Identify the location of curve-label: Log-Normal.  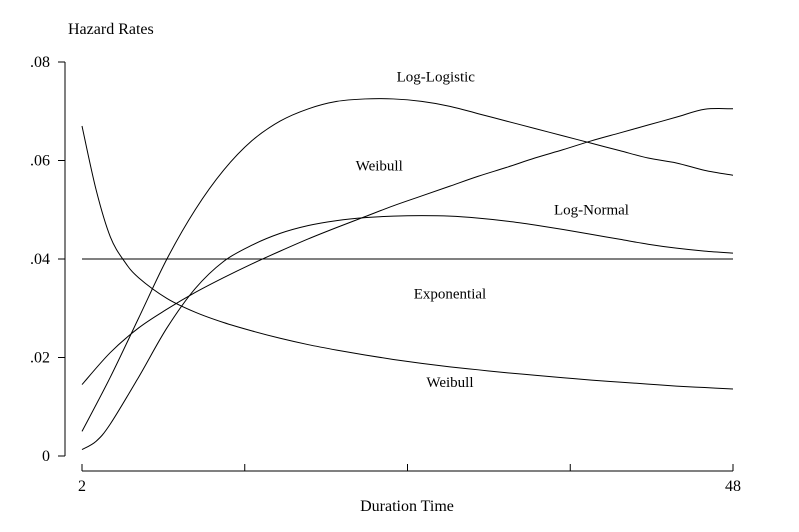
(591, 211).